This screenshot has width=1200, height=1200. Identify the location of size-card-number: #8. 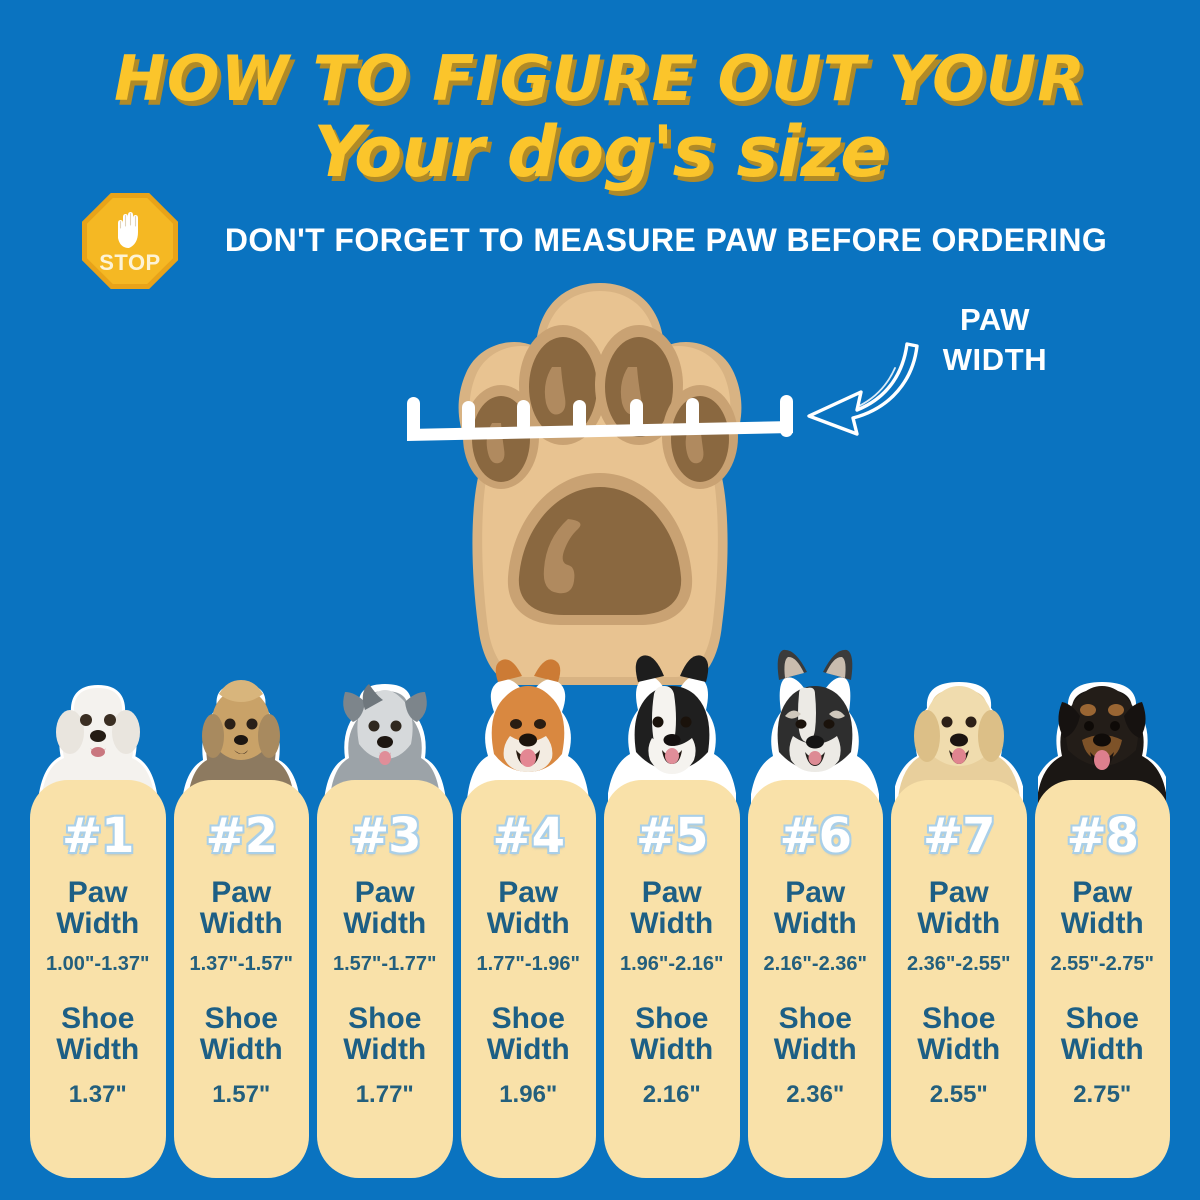
(1102, 836).